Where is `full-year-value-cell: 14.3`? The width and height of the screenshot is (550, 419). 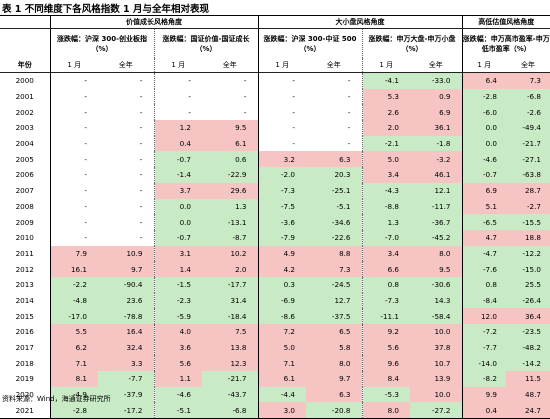
full-year-value-cell: 14.3 is located at coordinates (436, 300).